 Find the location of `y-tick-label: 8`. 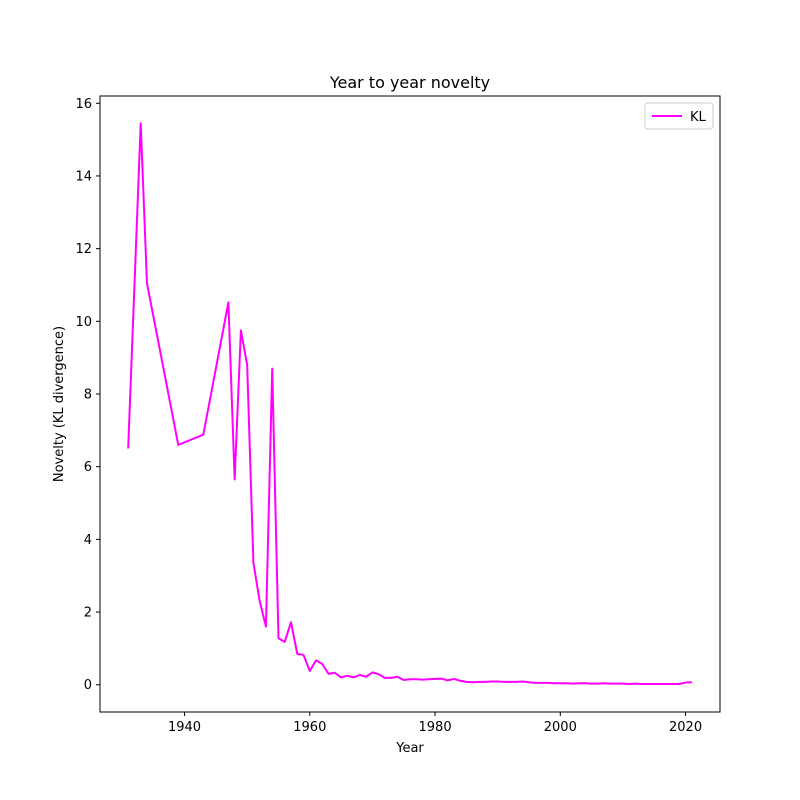

y-tick-label: 8 is located at coordinates (88, 395).